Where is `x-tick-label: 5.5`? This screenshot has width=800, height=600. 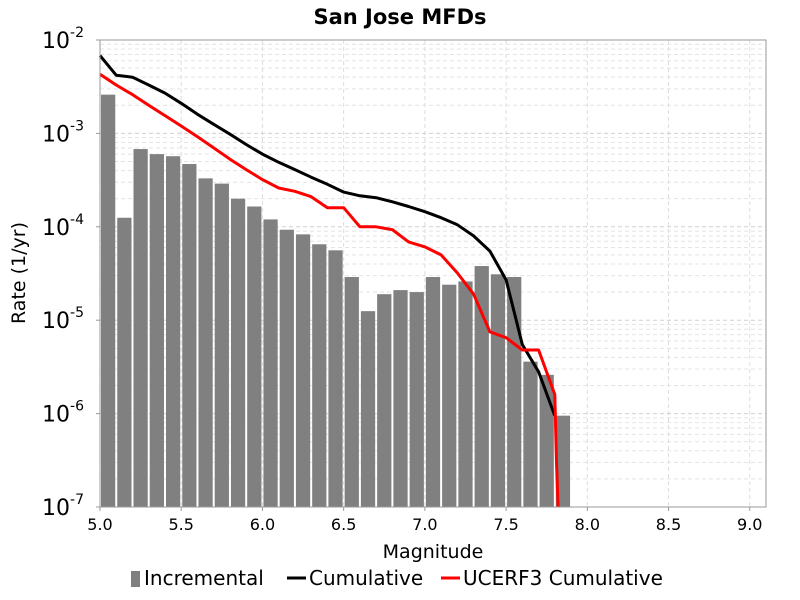
x-tick-label: 5.5 is located at coordinates (180, 524).